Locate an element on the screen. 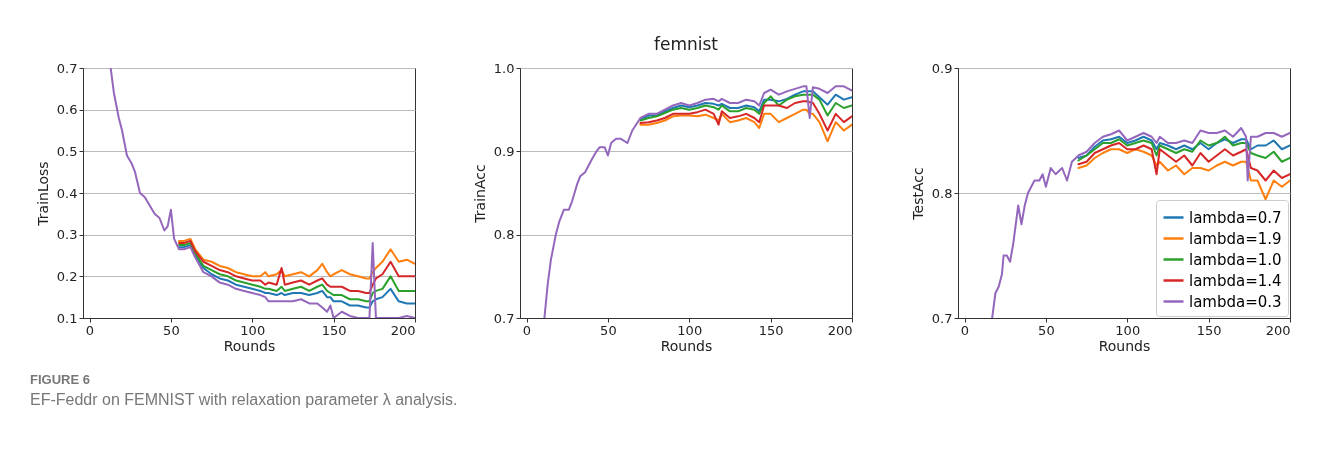  legend-label: lambda=0.3 is located at coordinates (1235, 301).